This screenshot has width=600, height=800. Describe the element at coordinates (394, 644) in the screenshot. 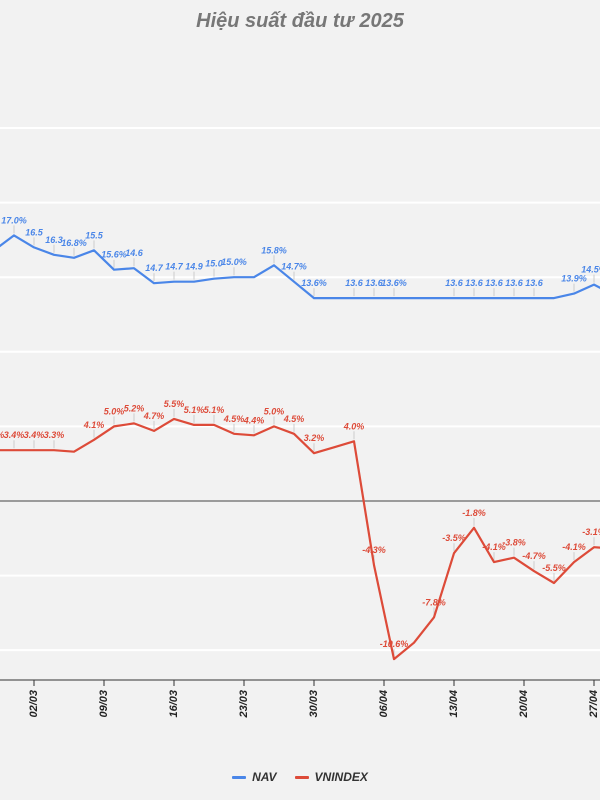

I see `data-label-vnindex: -10.6%` at that location.